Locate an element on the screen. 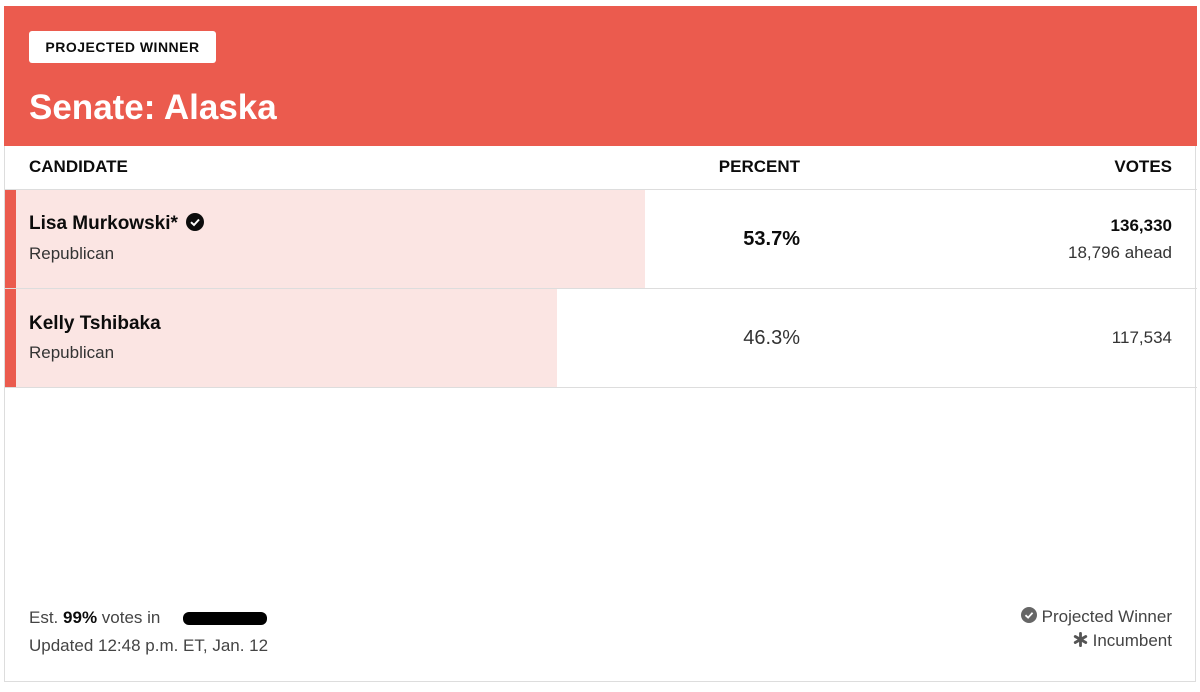  percent: 46.3% is located at coordinates (771, 338).